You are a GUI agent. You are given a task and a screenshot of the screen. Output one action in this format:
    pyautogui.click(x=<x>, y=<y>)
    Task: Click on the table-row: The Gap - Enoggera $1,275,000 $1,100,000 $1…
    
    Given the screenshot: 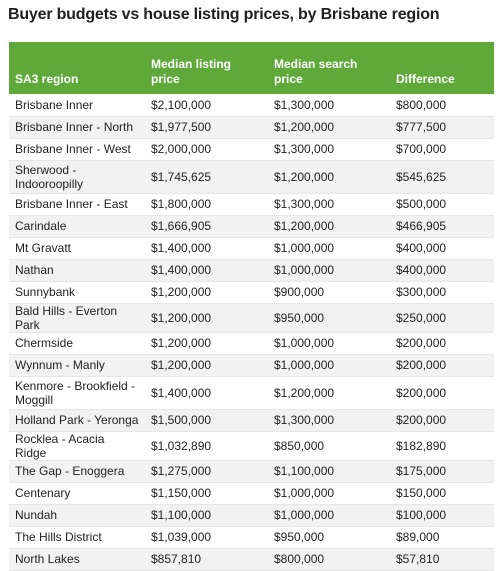 What is the action you would take?
    pyautogui.click(x=251, y=471)
    